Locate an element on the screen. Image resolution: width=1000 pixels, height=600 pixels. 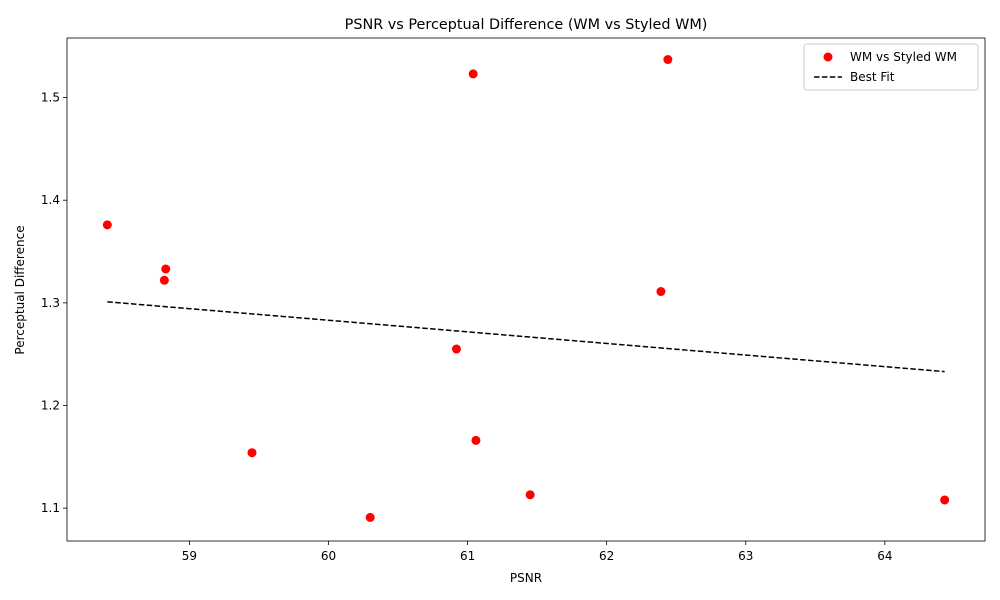
x-tick-label-2: 61 is located at coordinates (467, 556).